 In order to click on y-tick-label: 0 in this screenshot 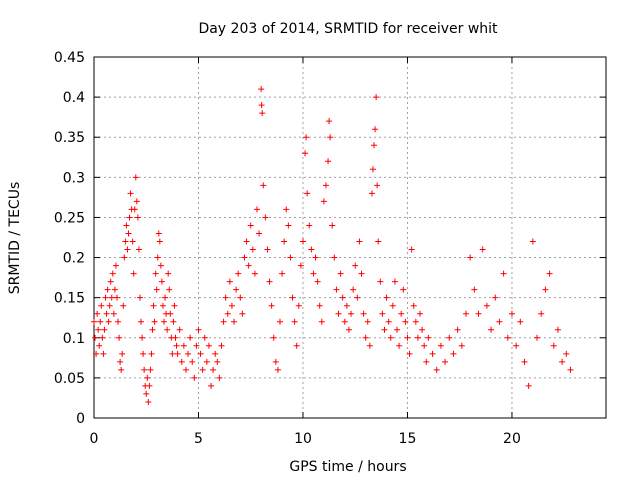, I will do `click(80, 419)`.